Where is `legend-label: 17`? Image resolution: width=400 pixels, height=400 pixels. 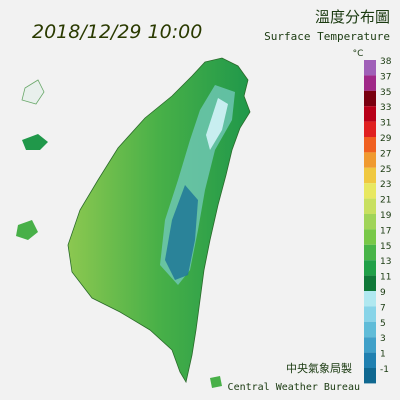 legend-label: 17 is located at coordinates (385, 231).